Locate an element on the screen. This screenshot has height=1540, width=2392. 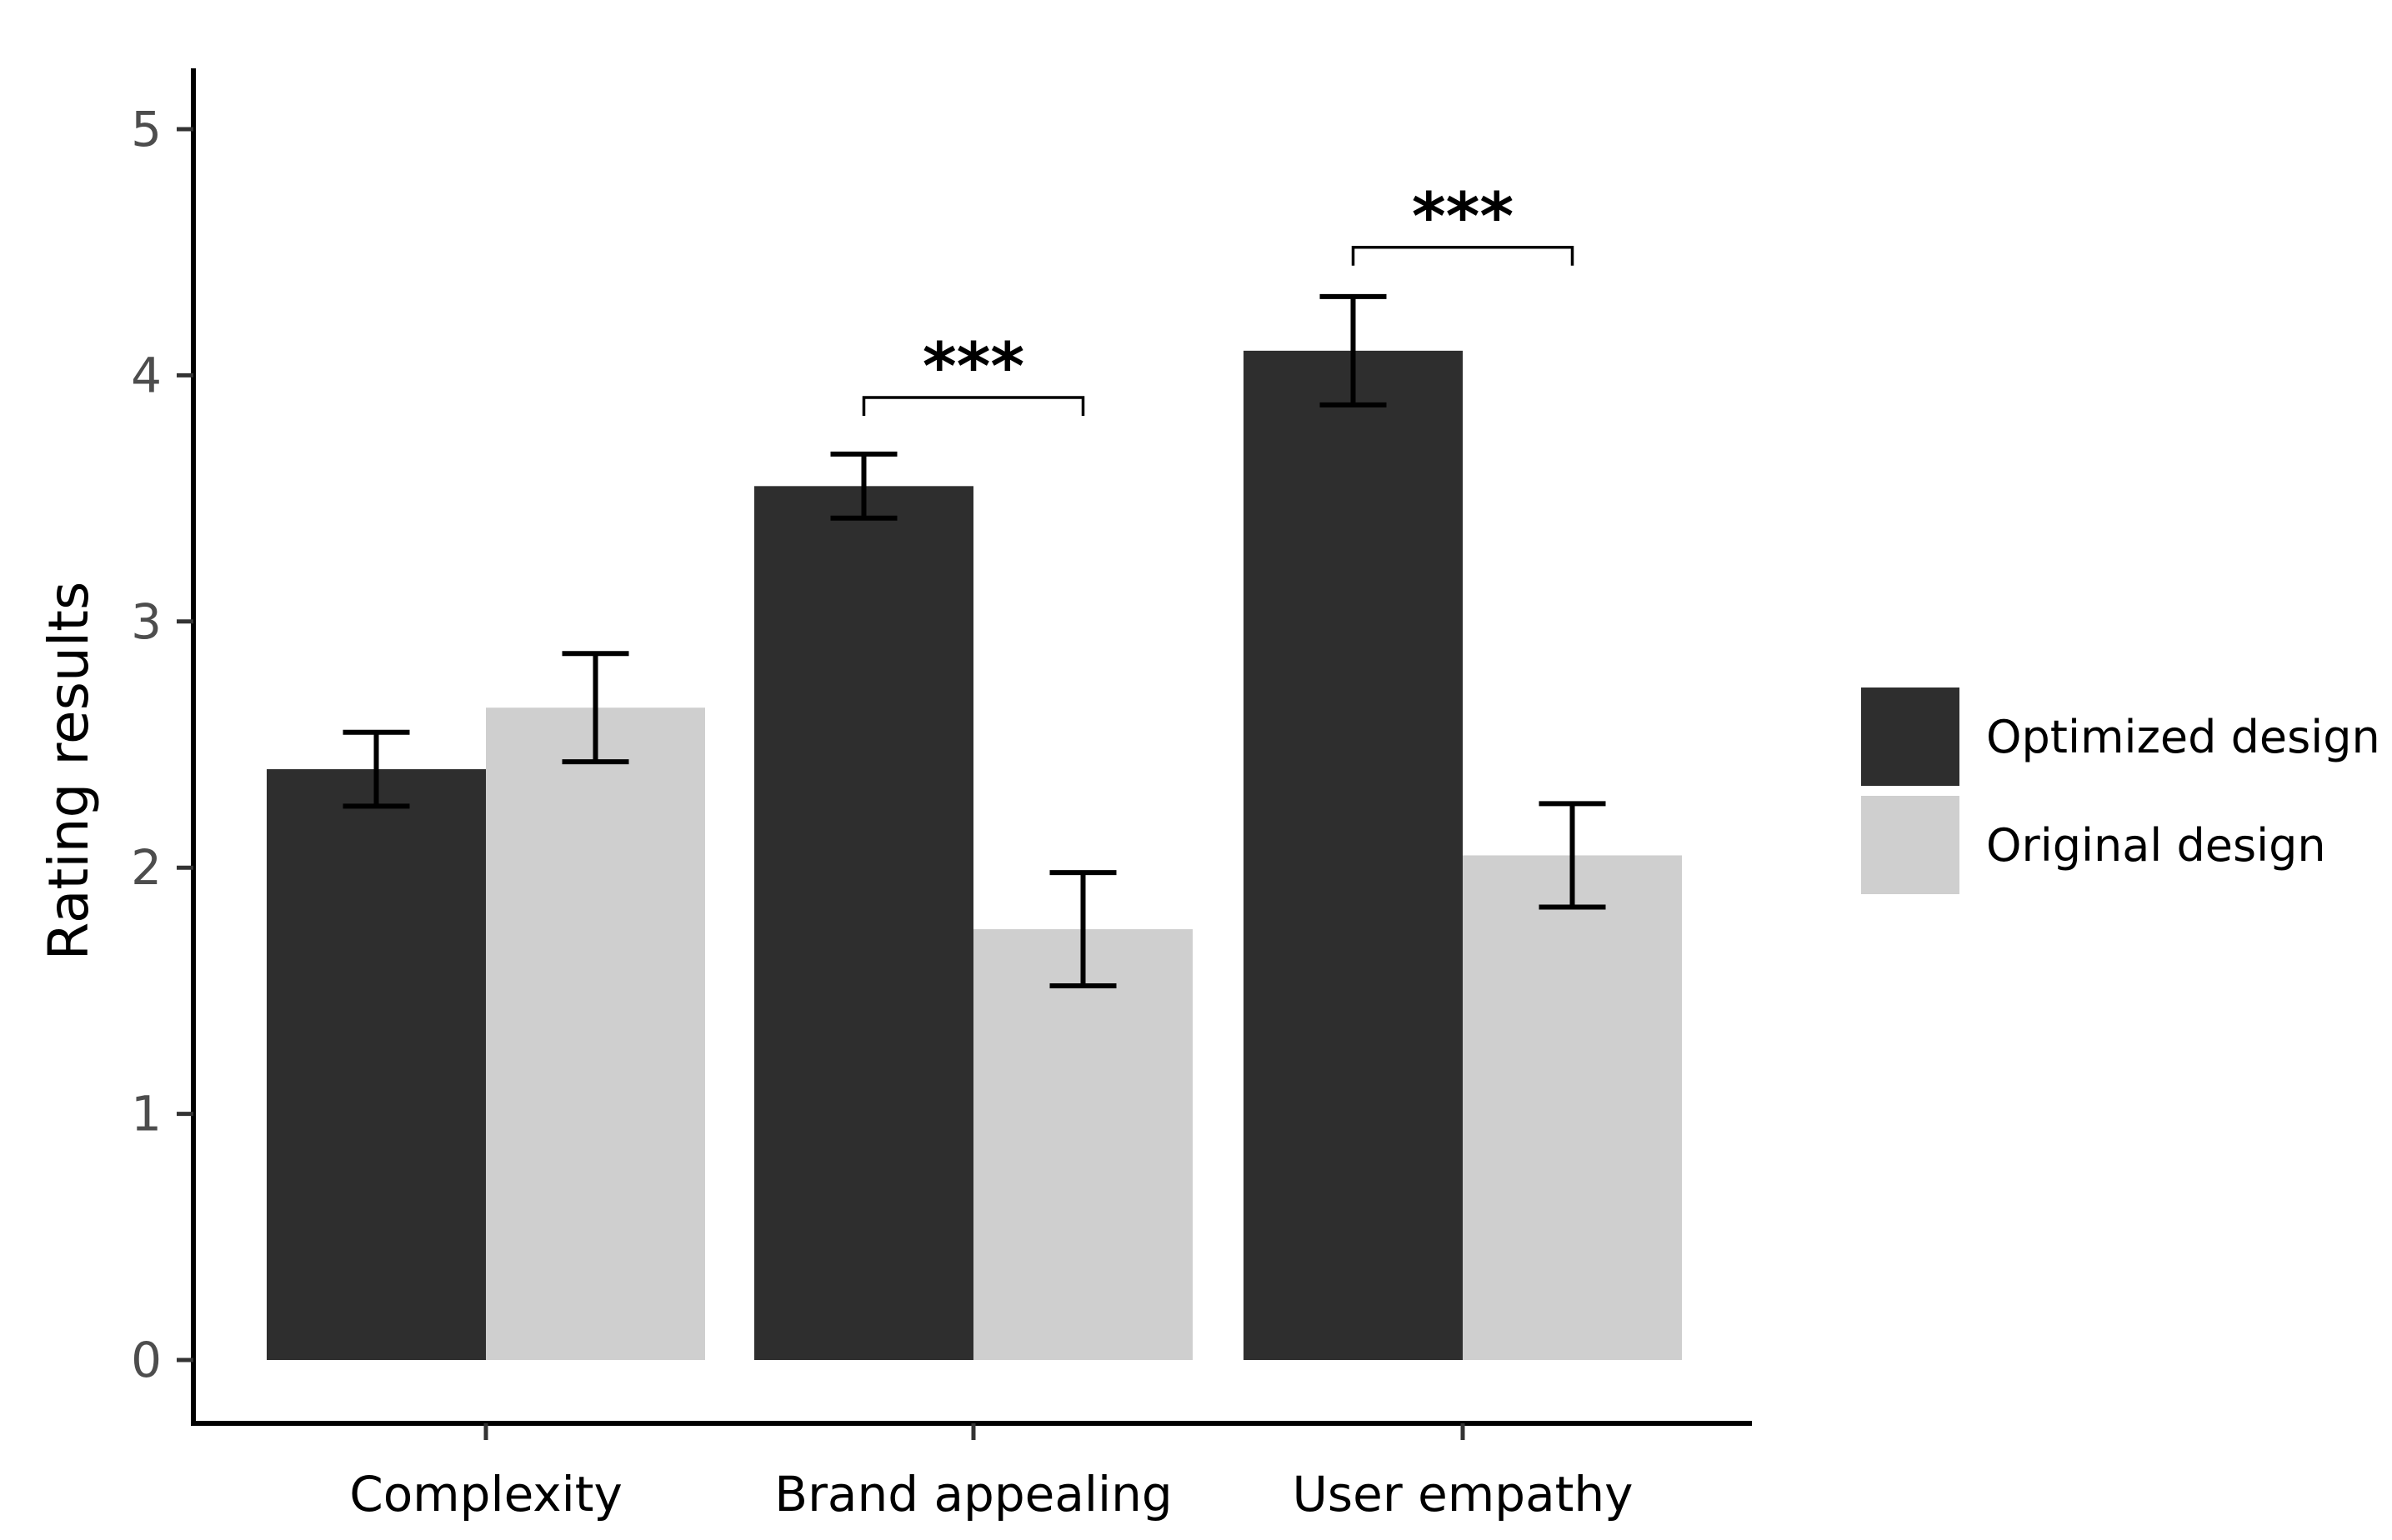
y-axis-title: Rating results is located at coordinates (69, 771).